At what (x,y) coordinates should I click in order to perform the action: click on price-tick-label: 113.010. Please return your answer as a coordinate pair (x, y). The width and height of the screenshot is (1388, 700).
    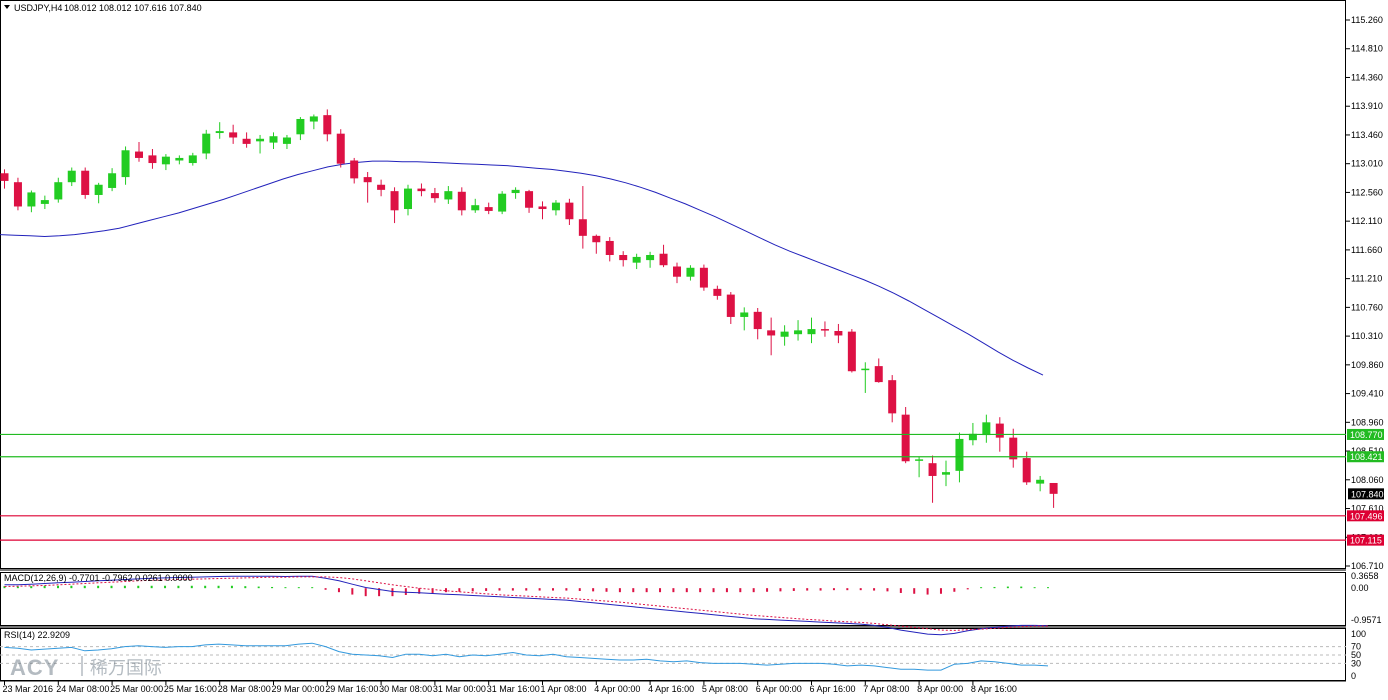
    Looking at the image, I should click on (1367, 164).